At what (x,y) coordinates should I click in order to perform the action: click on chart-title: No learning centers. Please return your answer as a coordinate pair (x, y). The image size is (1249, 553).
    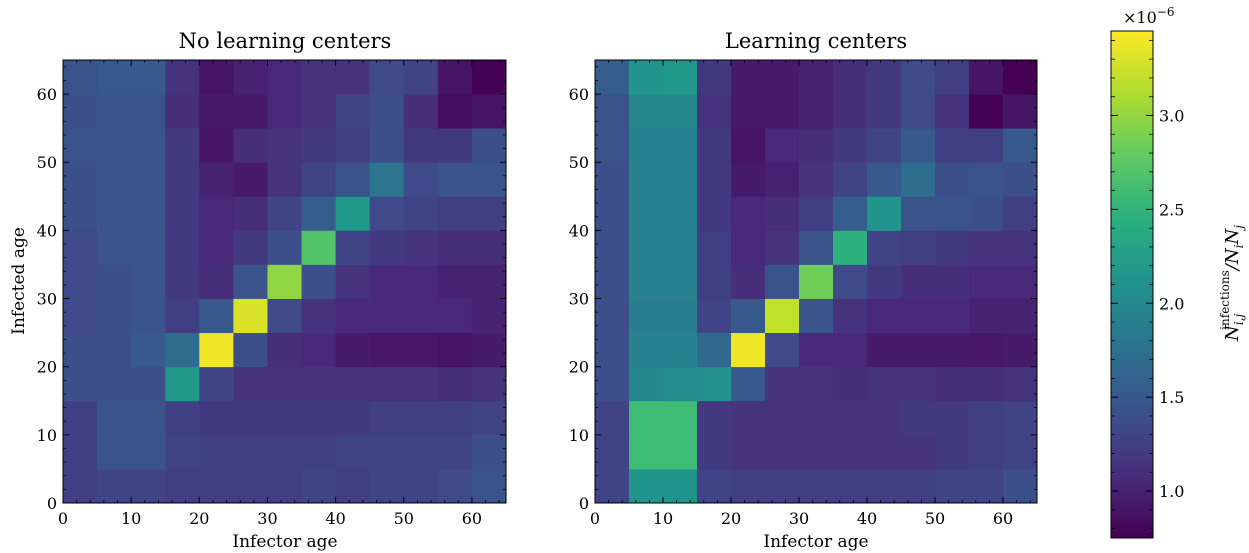
    Looking at the image, I should click on (285, 41).